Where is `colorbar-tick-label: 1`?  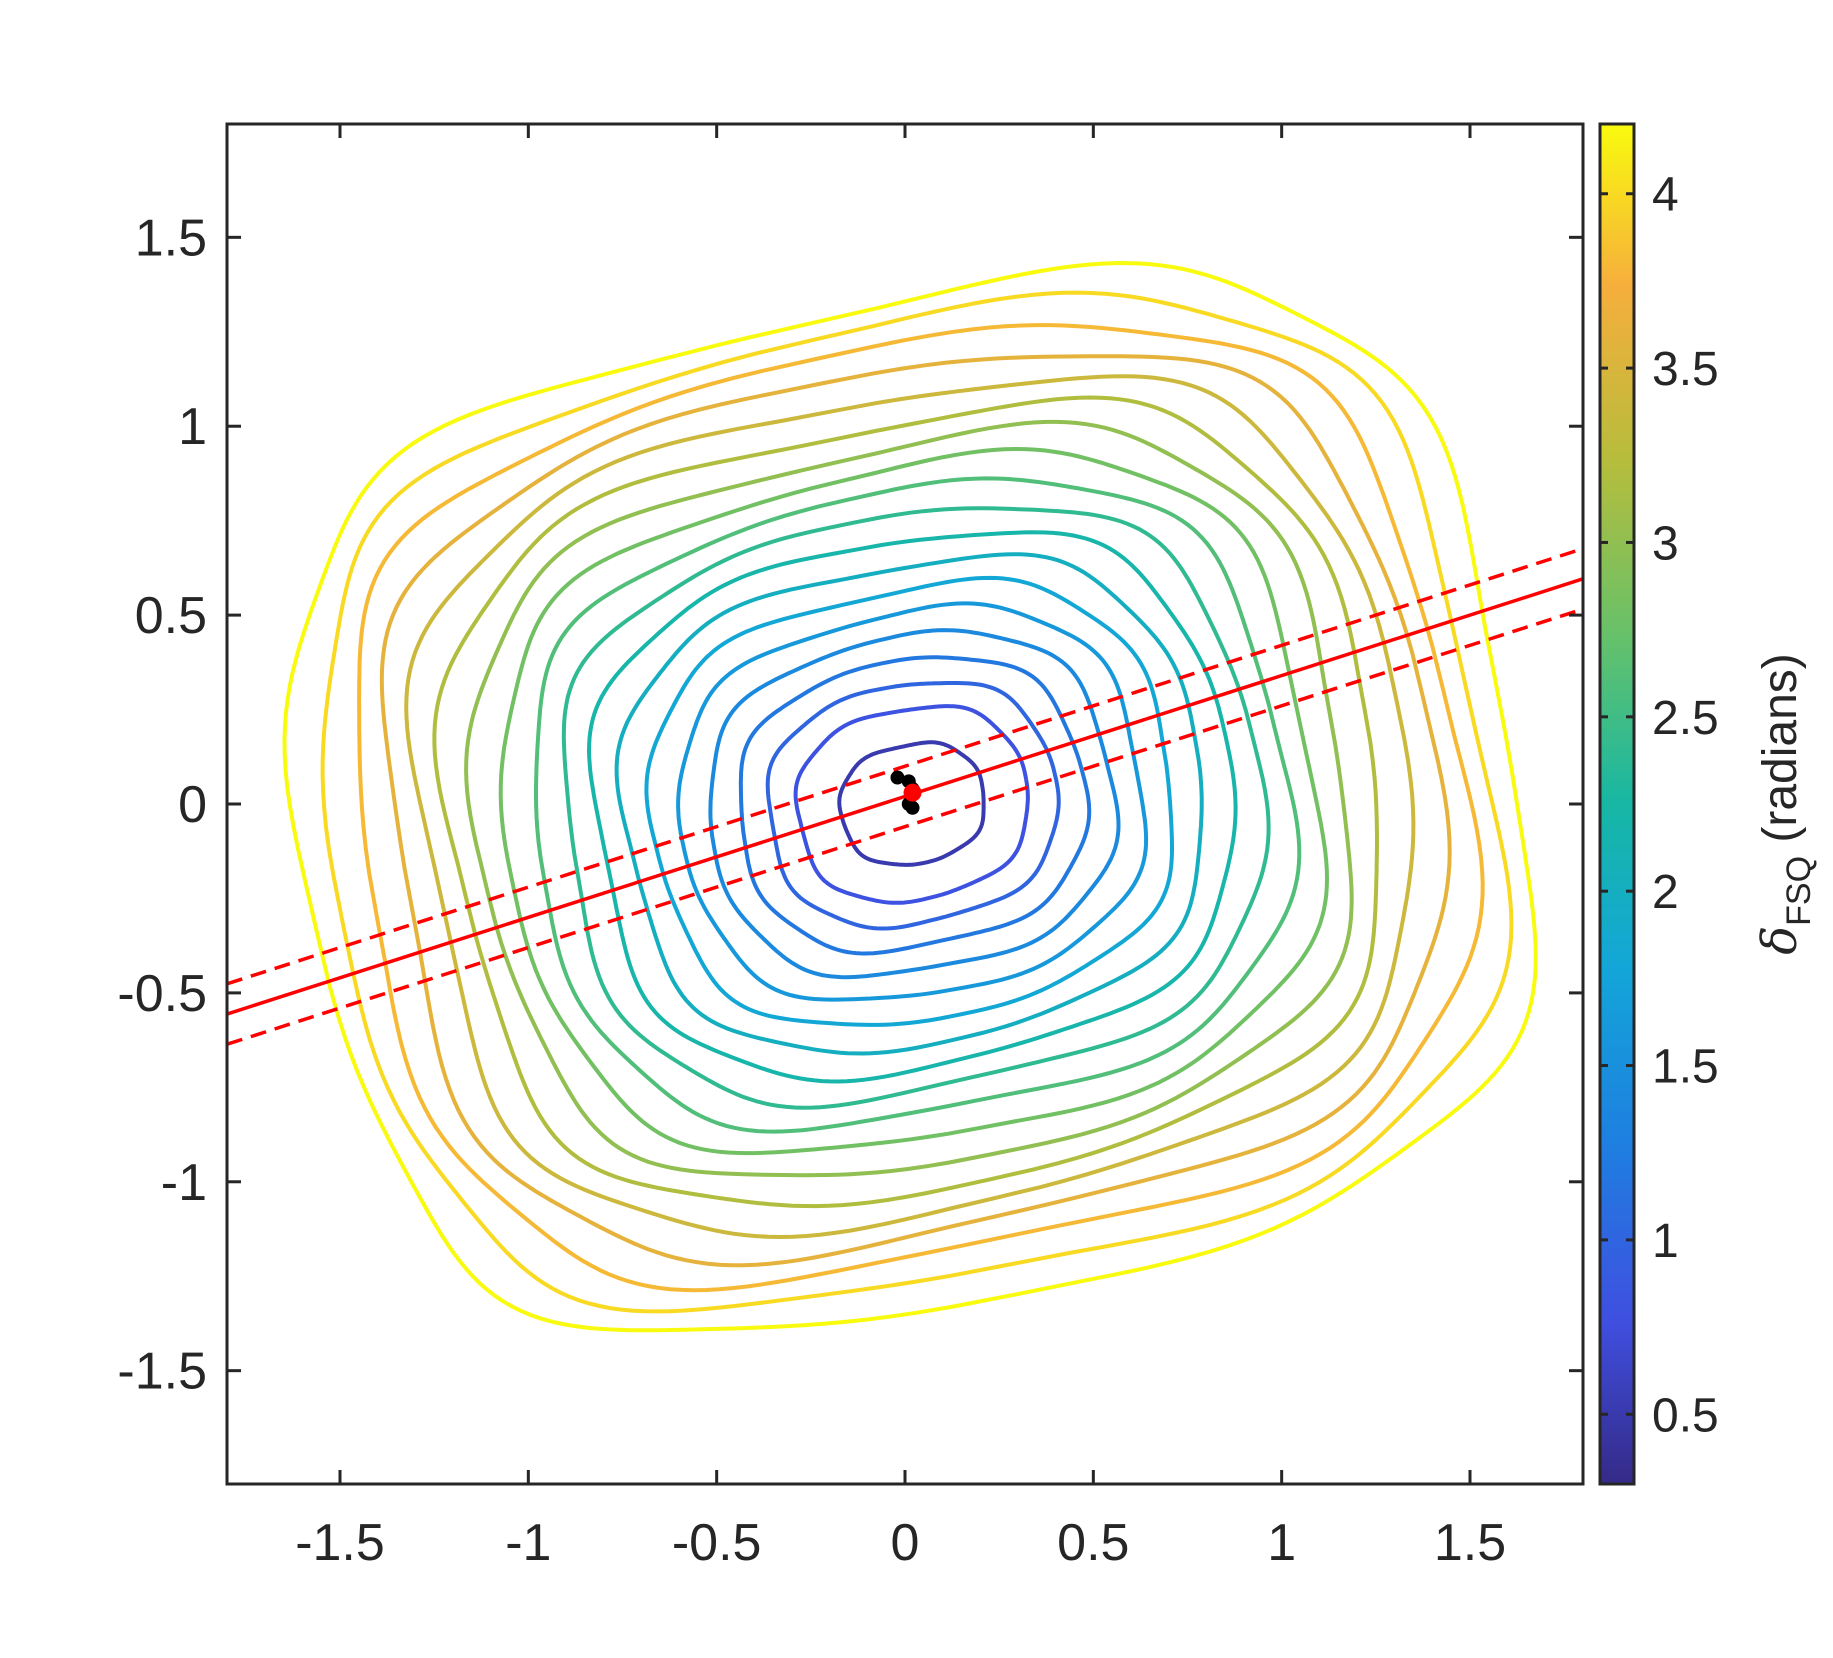 colorbar-tick-label: 1 is located at coordinates (1665, 1241).